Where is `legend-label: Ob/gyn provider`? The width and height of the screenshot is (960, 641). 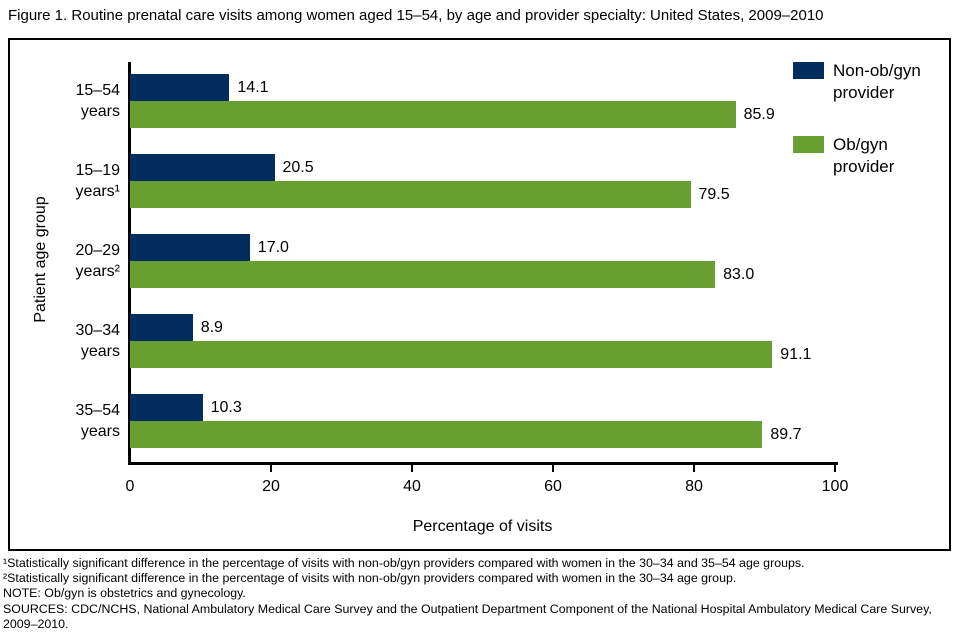
legend-label: Ob/gyn provider is located at coordinates (864, 155).